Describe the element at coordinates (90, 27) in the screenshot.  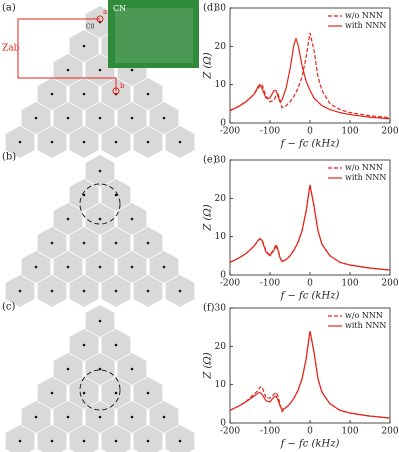
I see `c0-label: C0` at that location.